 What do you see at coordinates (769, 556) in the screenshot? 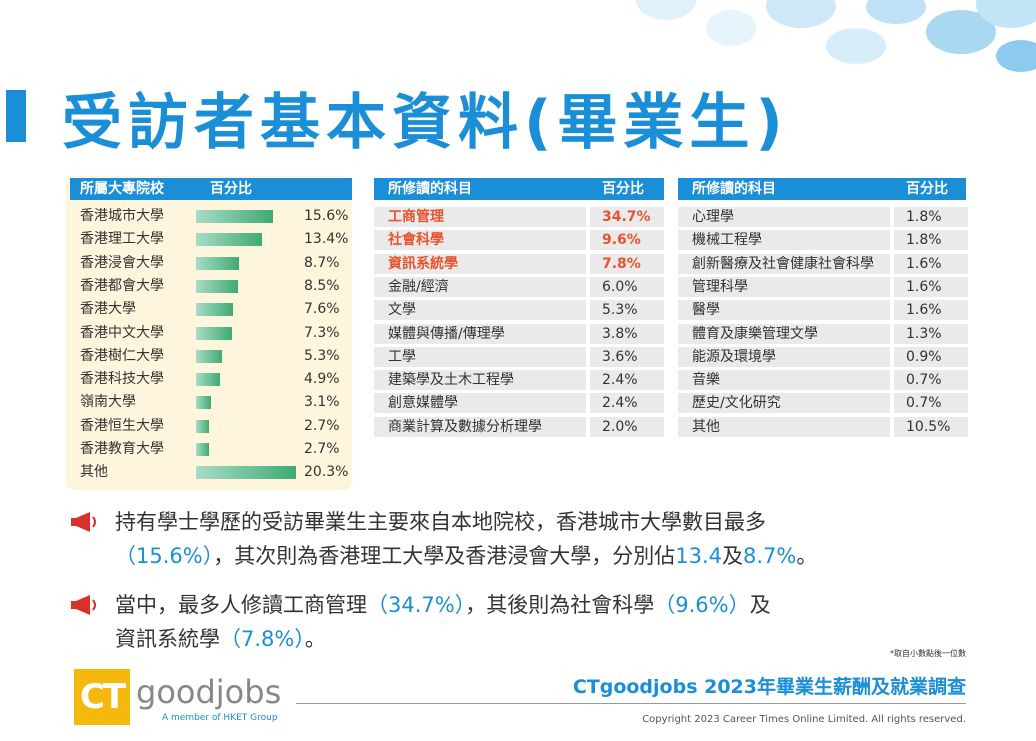
I see `bullet-1-value-3: 8.7%` at bounding box center [769, 556].